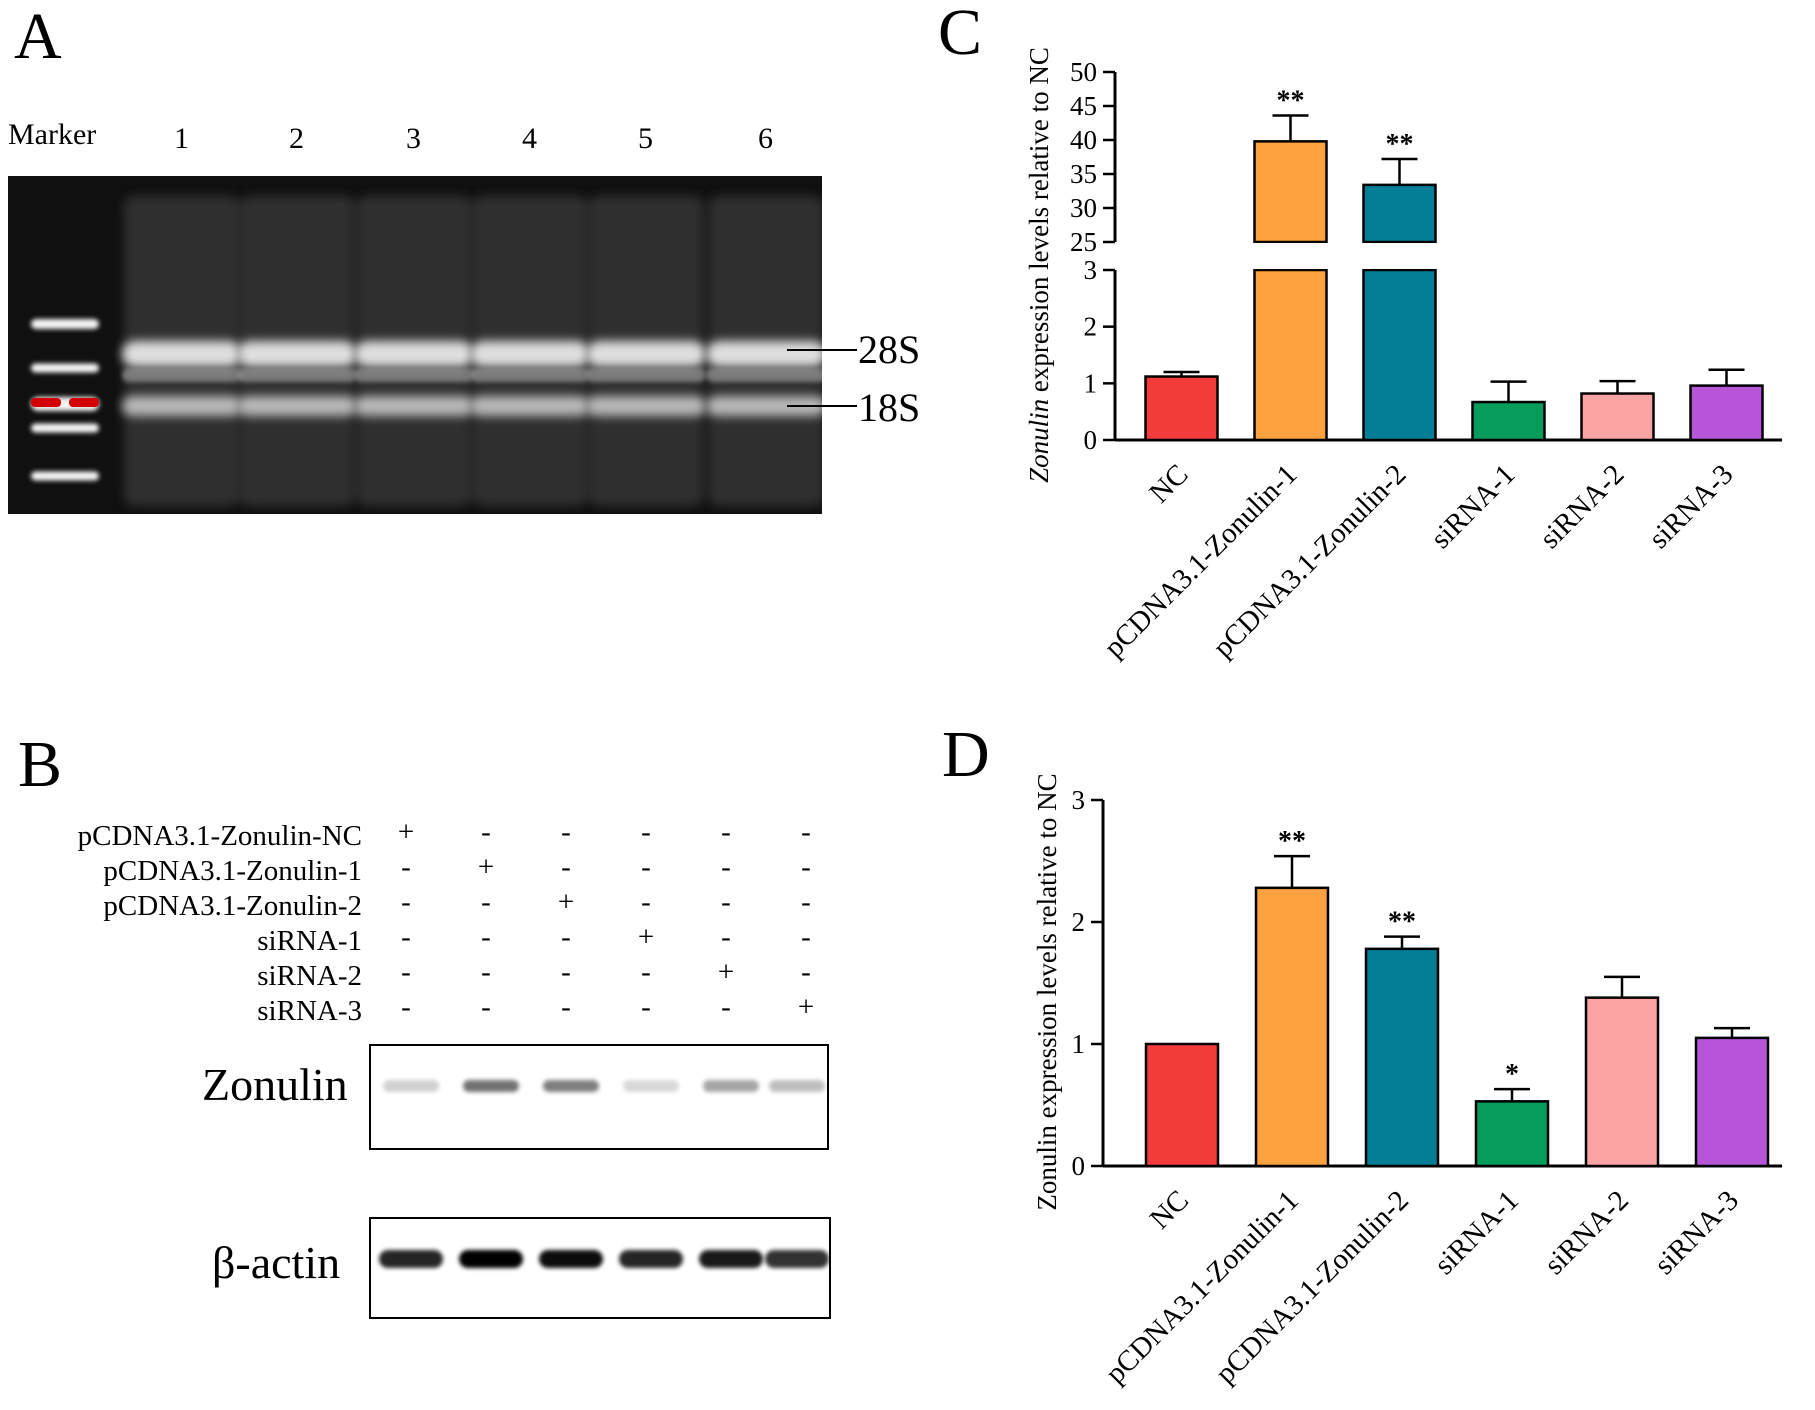 The image size is (1815, 1410). What do you see at coordinates (645, 138) in the screenshot?
I see `gel-lane-label: 5` at bounding box center [645, 138].